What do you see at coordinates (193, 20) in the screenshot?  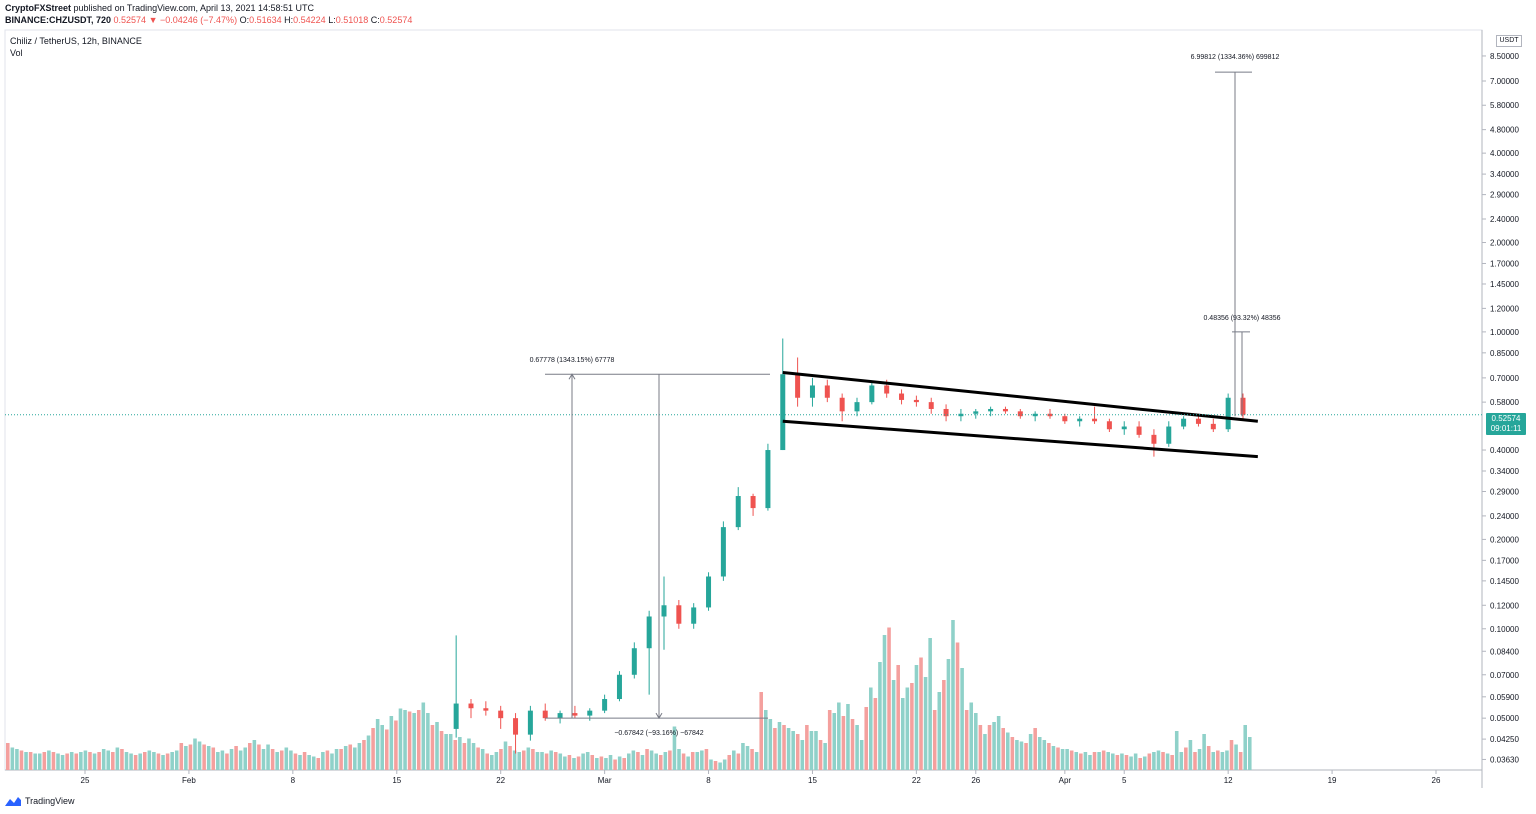 I see `price-change: ▼ −0.04246 (−7.47%)` at bounding box center [193, 20].